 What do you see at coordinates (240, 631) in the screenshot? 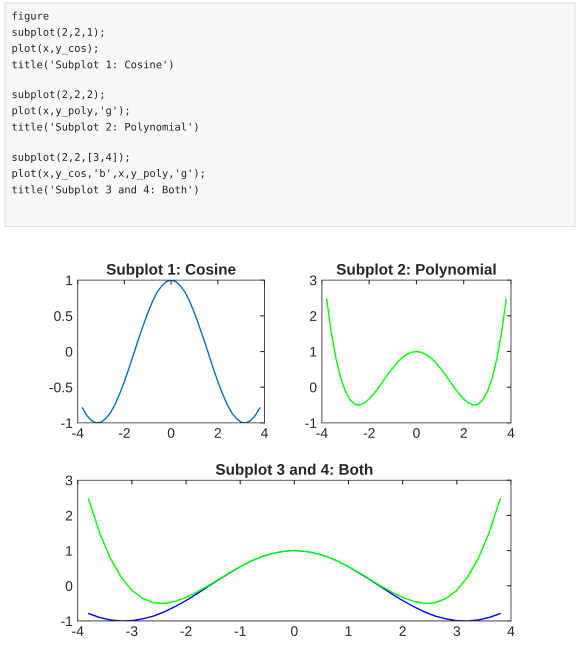
I see `x-tick-label: -1` at bounding box center [240, 631].